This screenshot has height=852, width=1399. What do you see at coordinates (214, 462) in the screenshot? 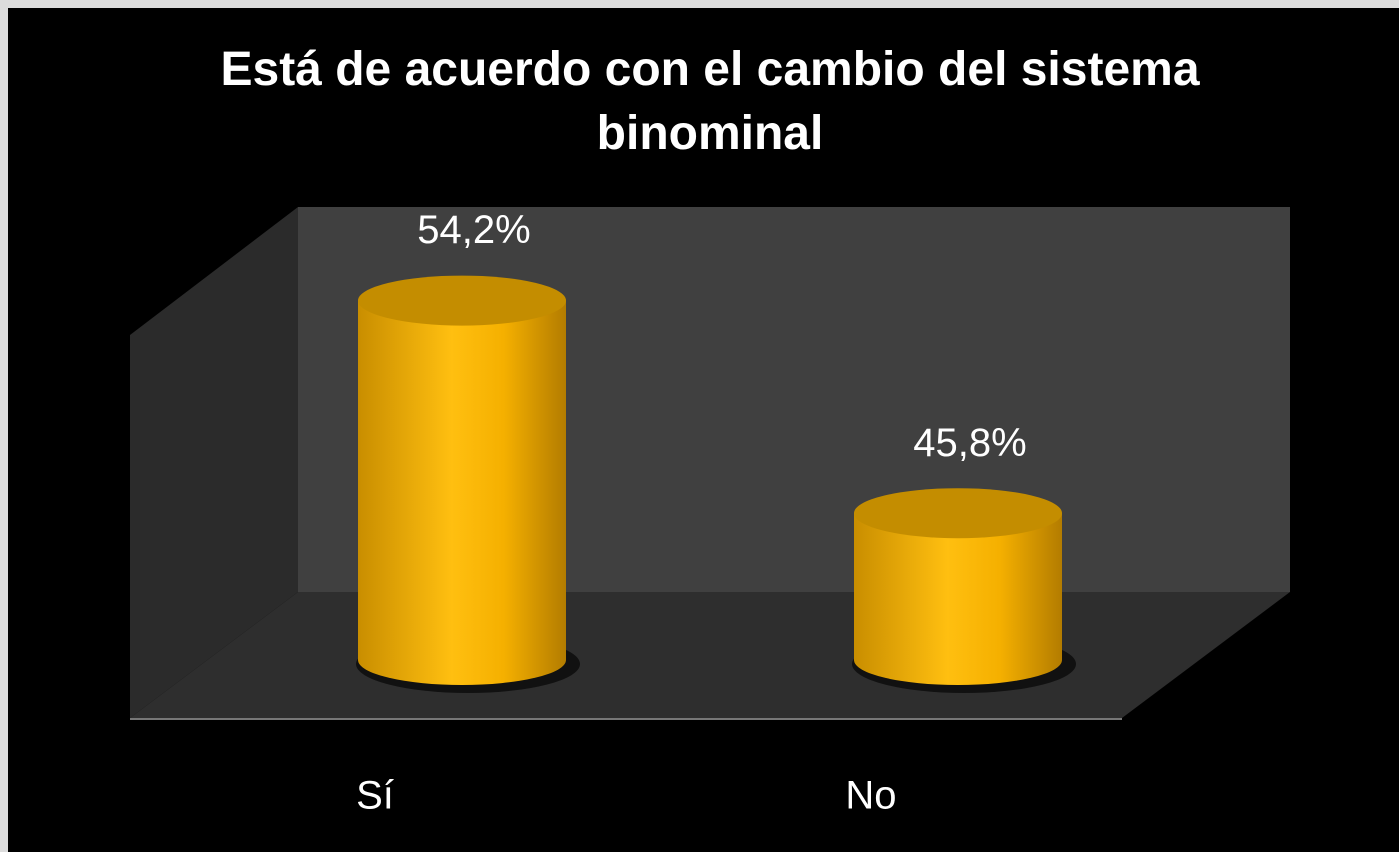
I see `side-wall` at bounding box center [214, 462].